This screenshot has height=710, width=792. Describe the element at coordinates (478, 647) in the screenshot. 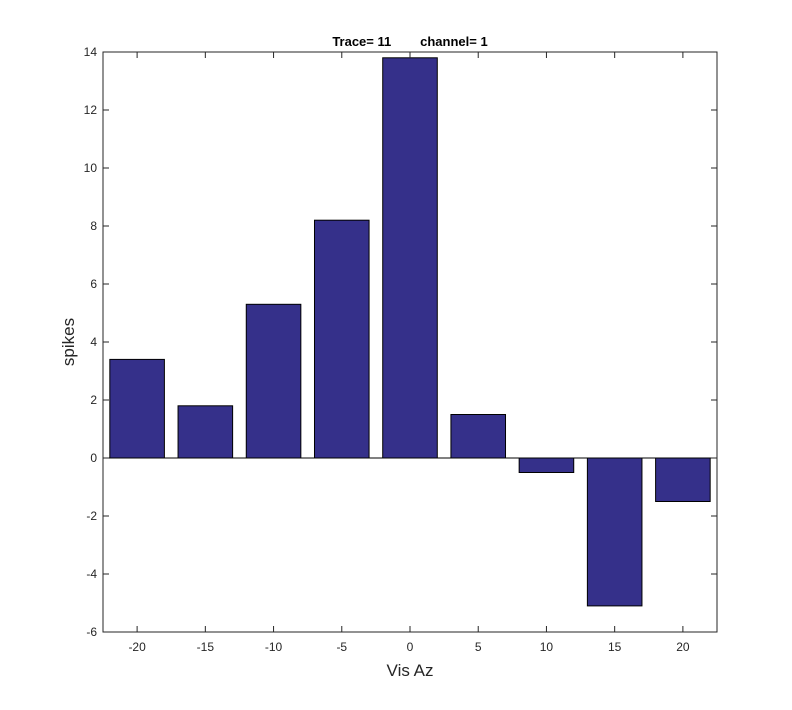

I see `x-tick-label: 5` at that location.